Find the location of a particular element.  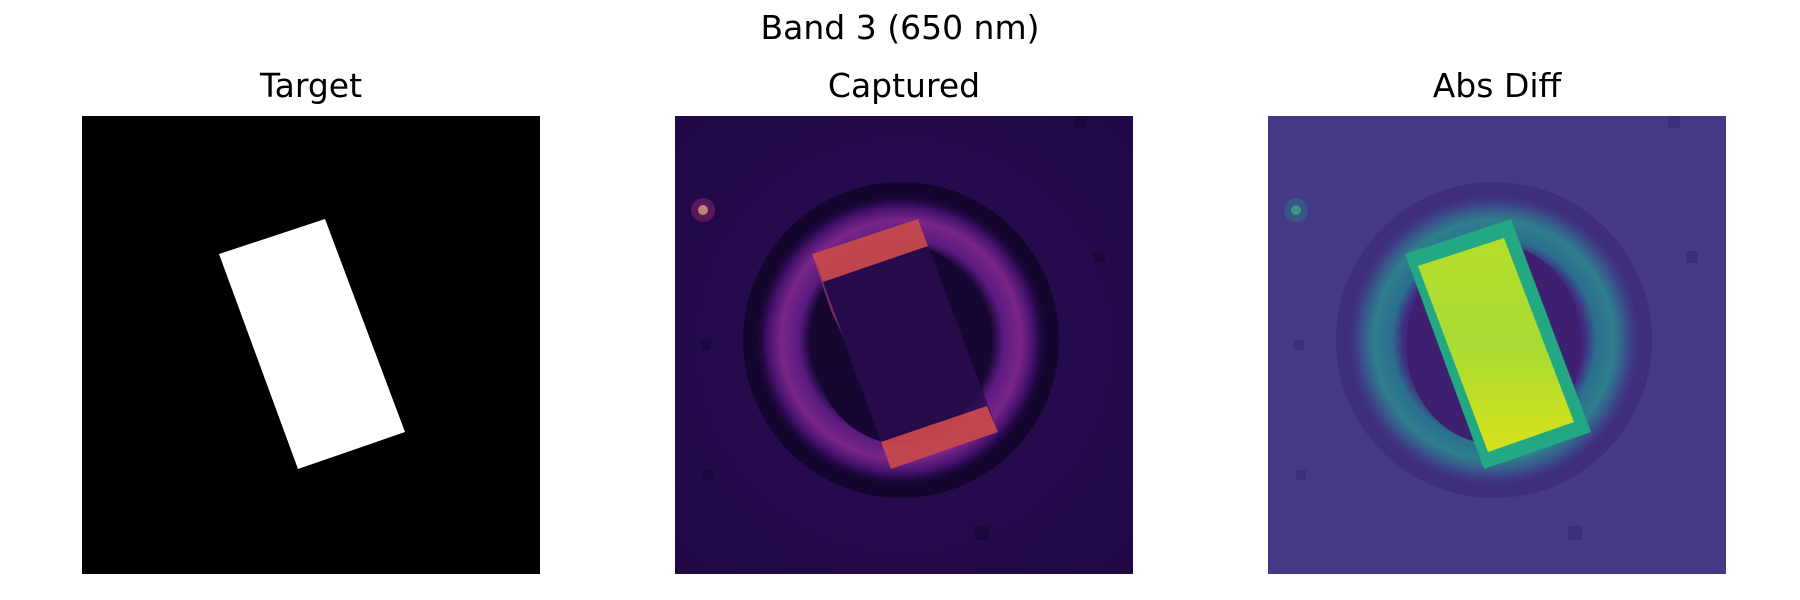

target-title: Target is located at coordinates (311, 85).